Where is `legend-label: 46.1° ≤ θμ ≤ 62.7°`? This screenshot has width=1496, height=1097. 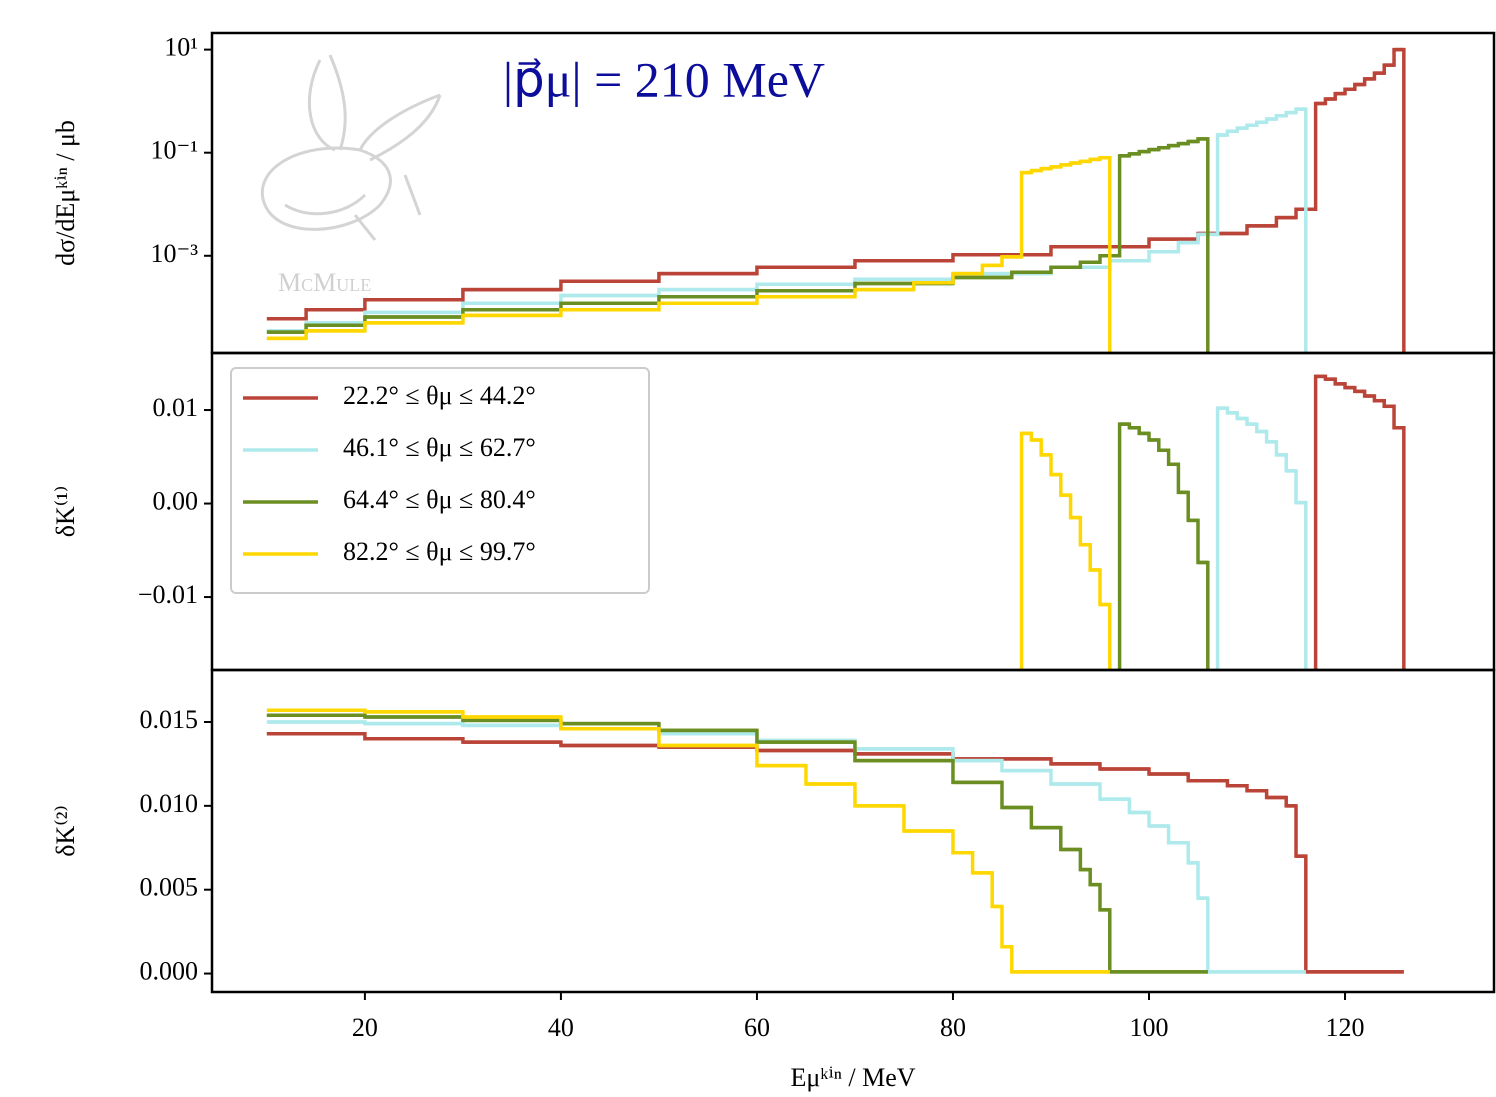
legend-label: 46.1° ≤ θμ ≤ 62.7° is located at coordinates (439, 447).